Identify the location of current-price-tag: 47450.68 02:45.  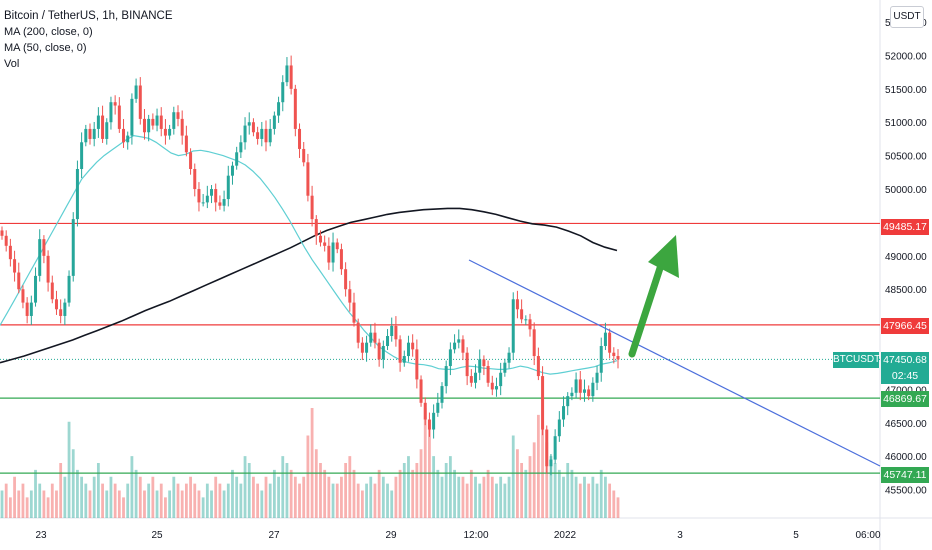
(905, 368).